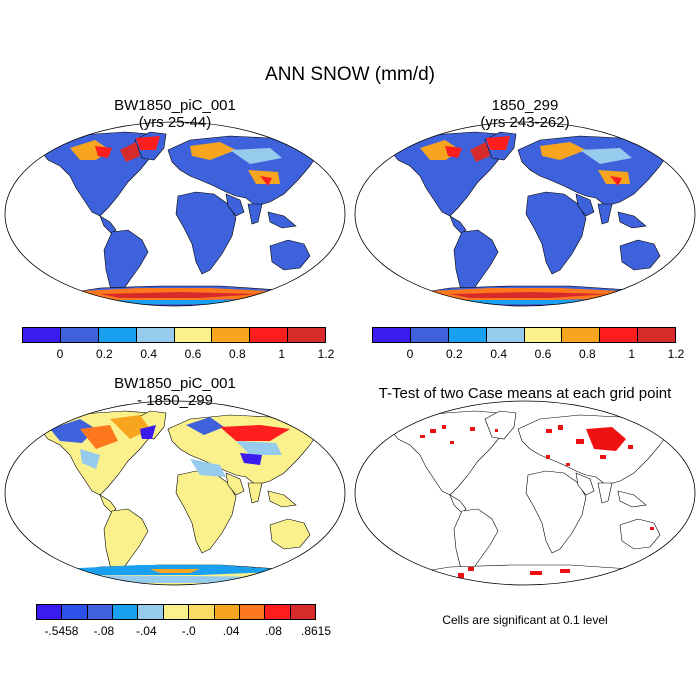  Describe the element at coordinates (175, 123) in the screenshot. I see `panel1-title-line2: (yrs 25-44)` at that location.